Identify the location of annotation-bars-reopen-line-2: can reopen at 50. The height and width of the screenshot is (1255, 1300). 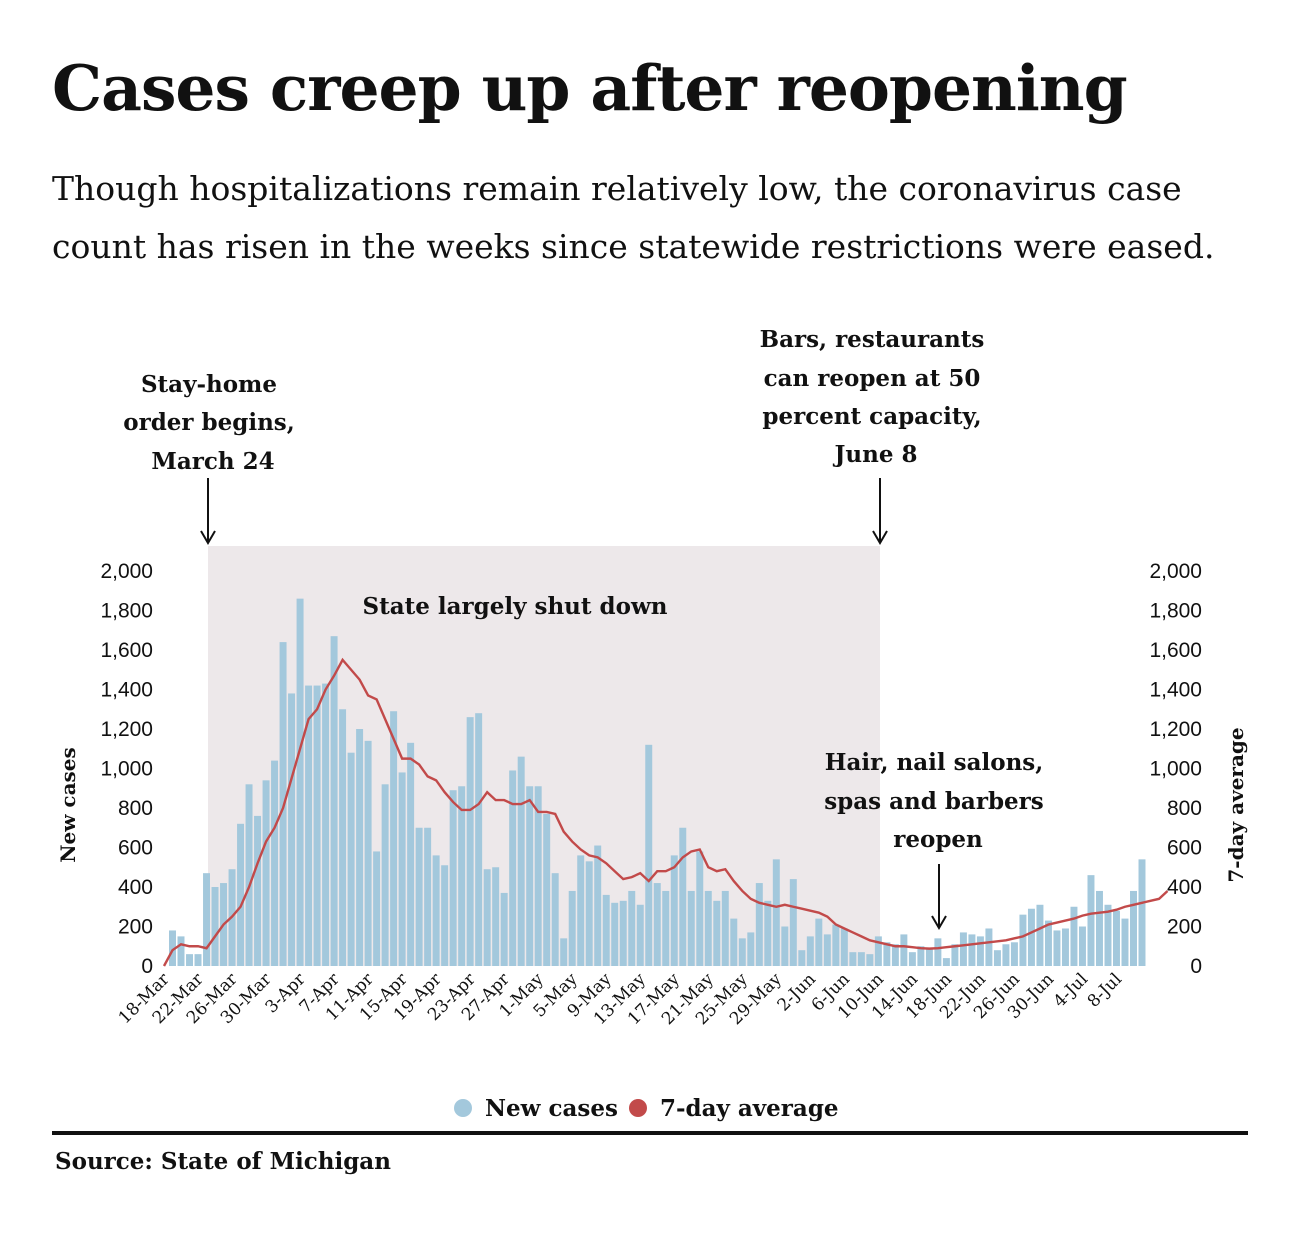
(872, 378).